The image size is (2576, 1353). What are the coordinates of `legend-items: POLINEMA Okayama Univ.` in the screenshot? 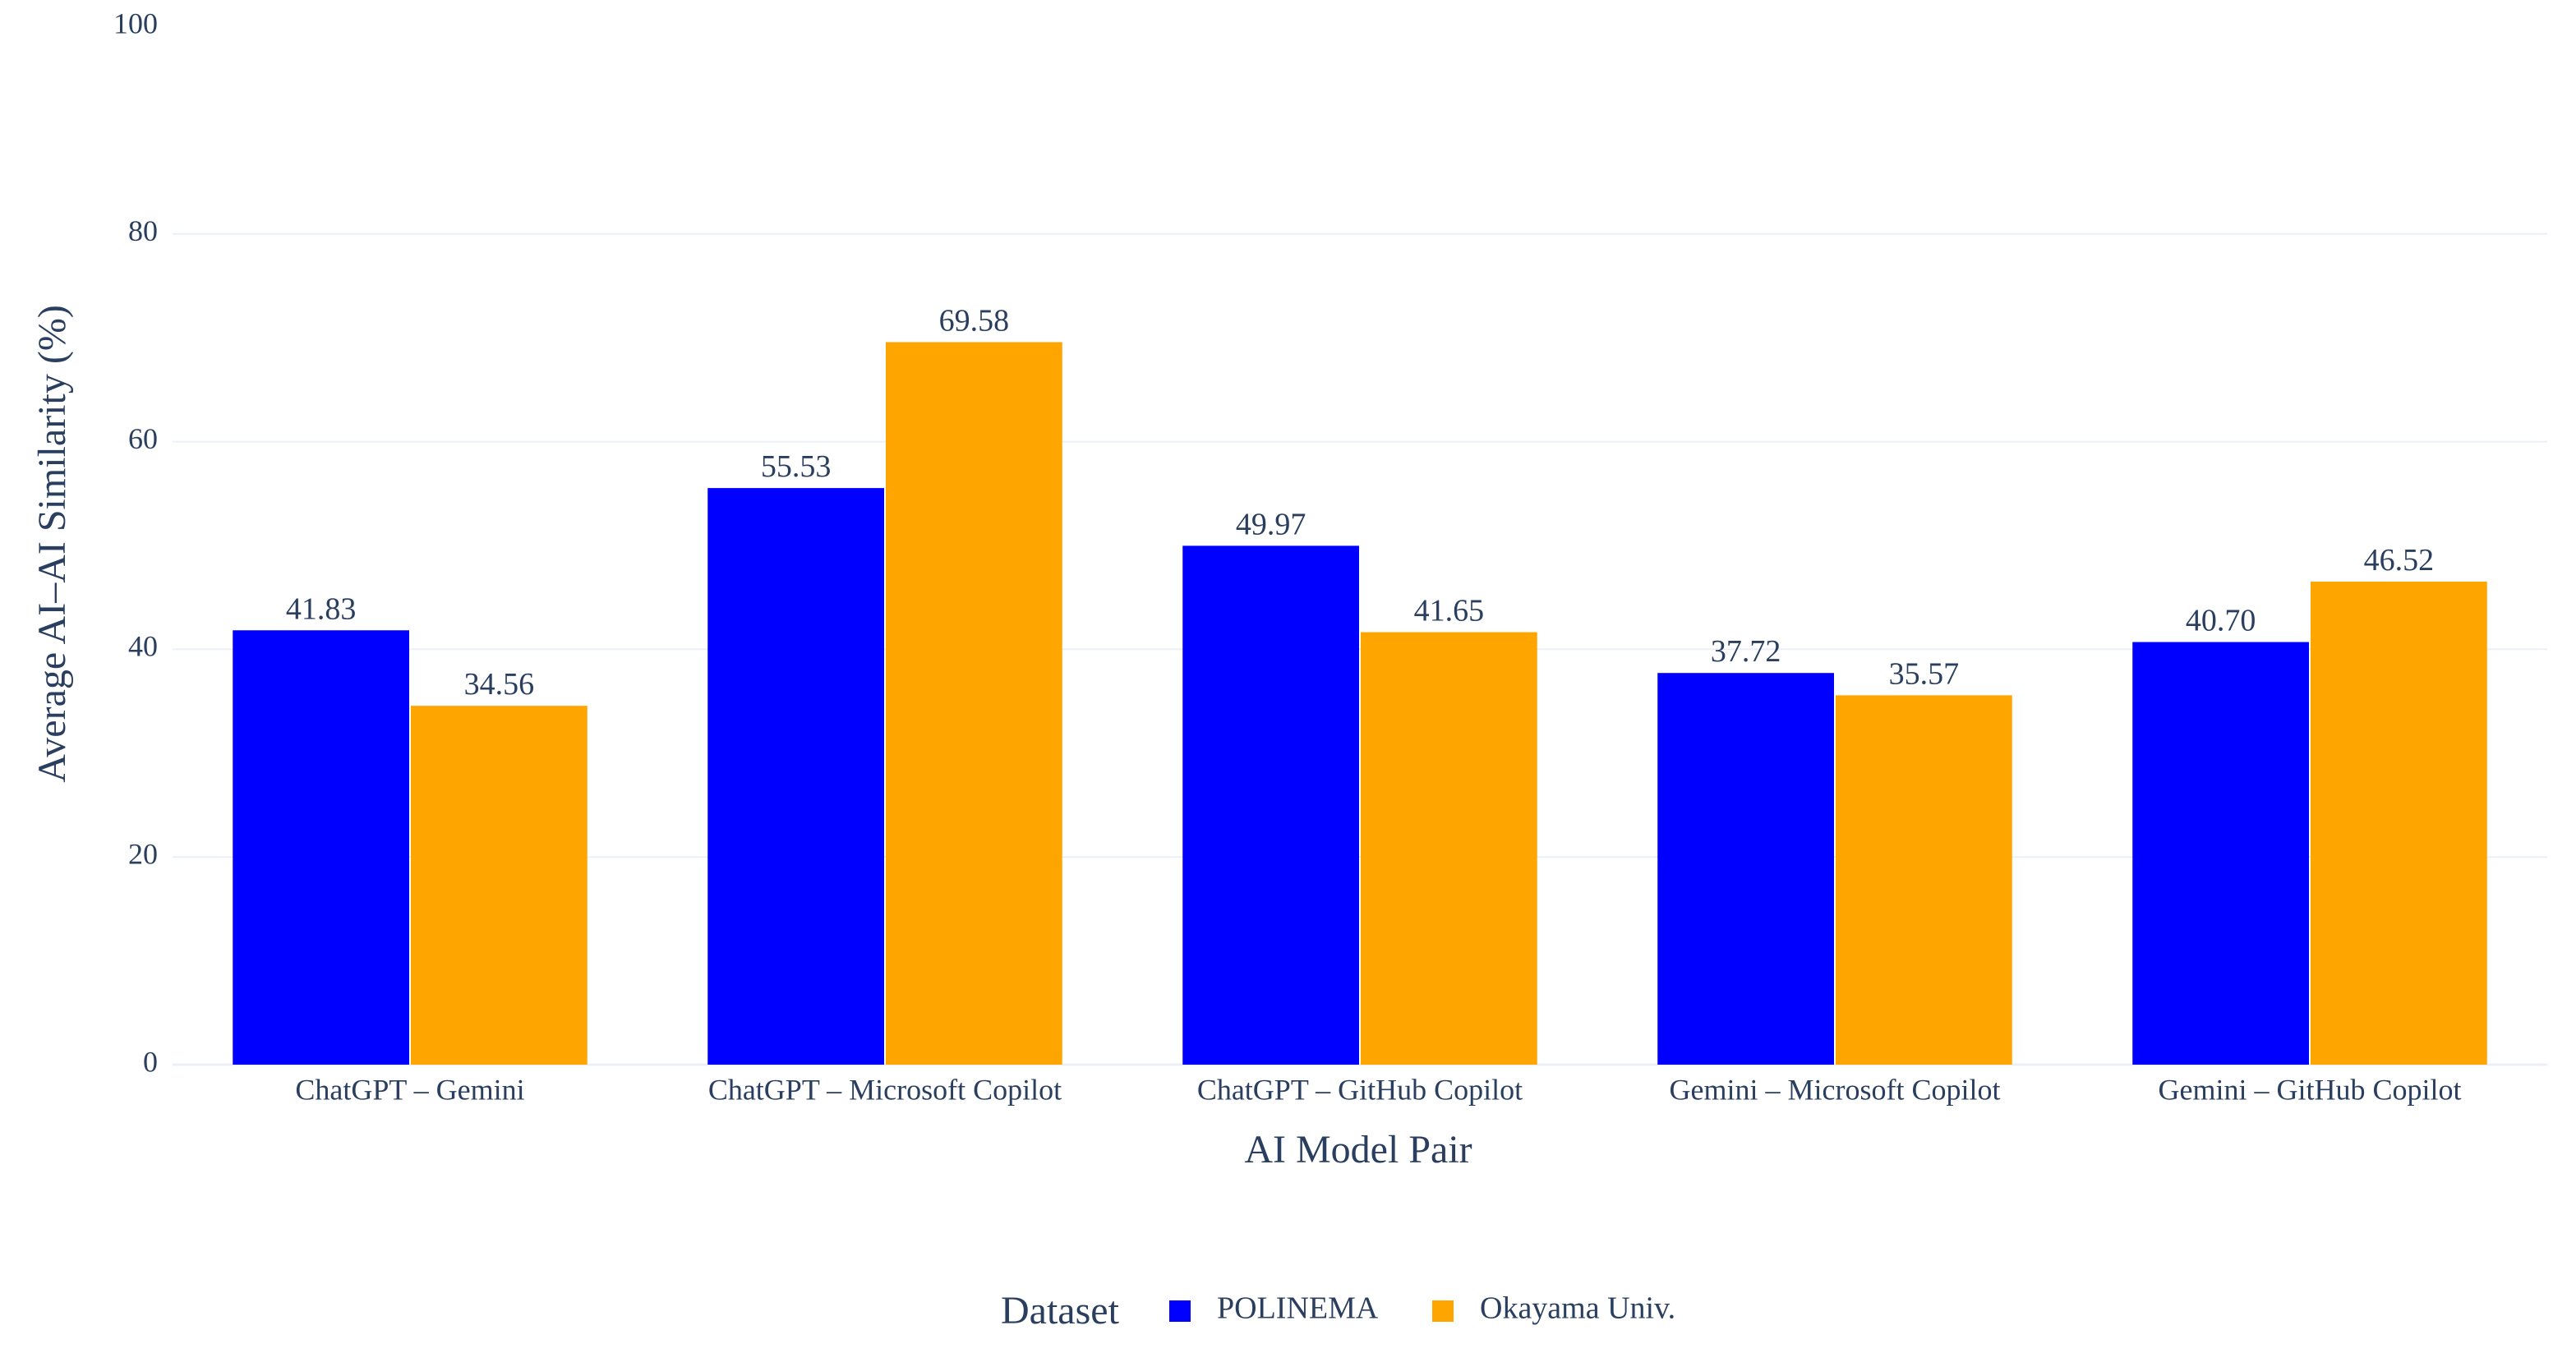 It's located at (1422, 1308).